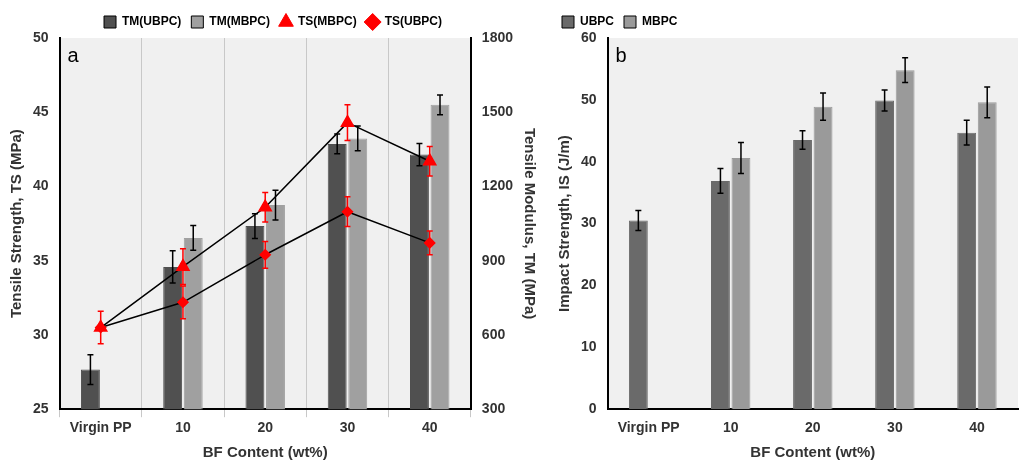 The height and width of the screenshot is (470, 1024). Describe the element at coordinates (597, 21) in the screenshot. I see `legend-label: UBPC` at that location.